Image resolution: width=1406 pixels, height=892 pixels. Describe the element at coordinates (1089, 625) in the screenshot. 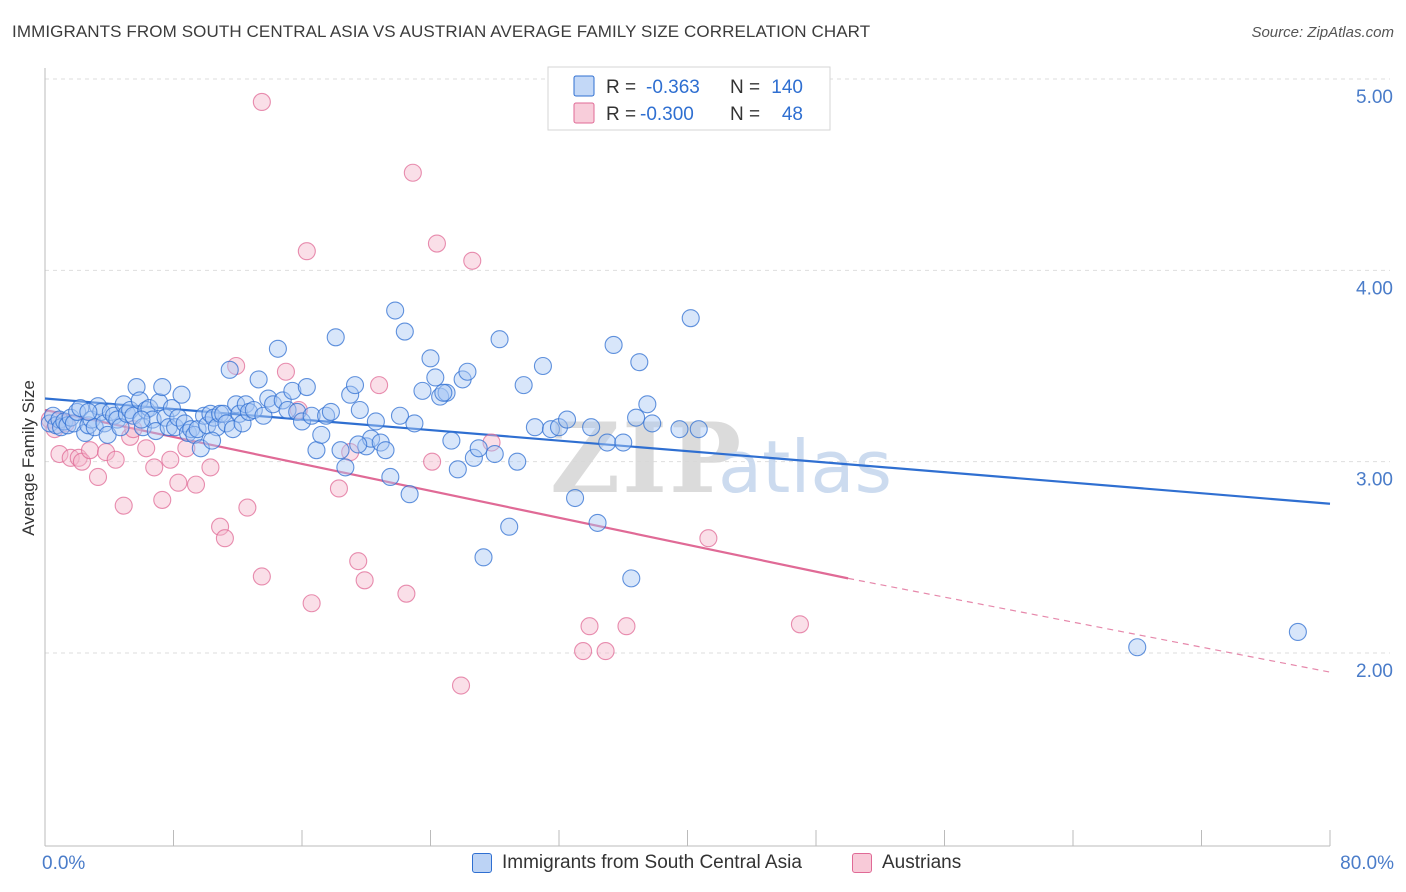

I see `trend-line-pink-extension` at that location.